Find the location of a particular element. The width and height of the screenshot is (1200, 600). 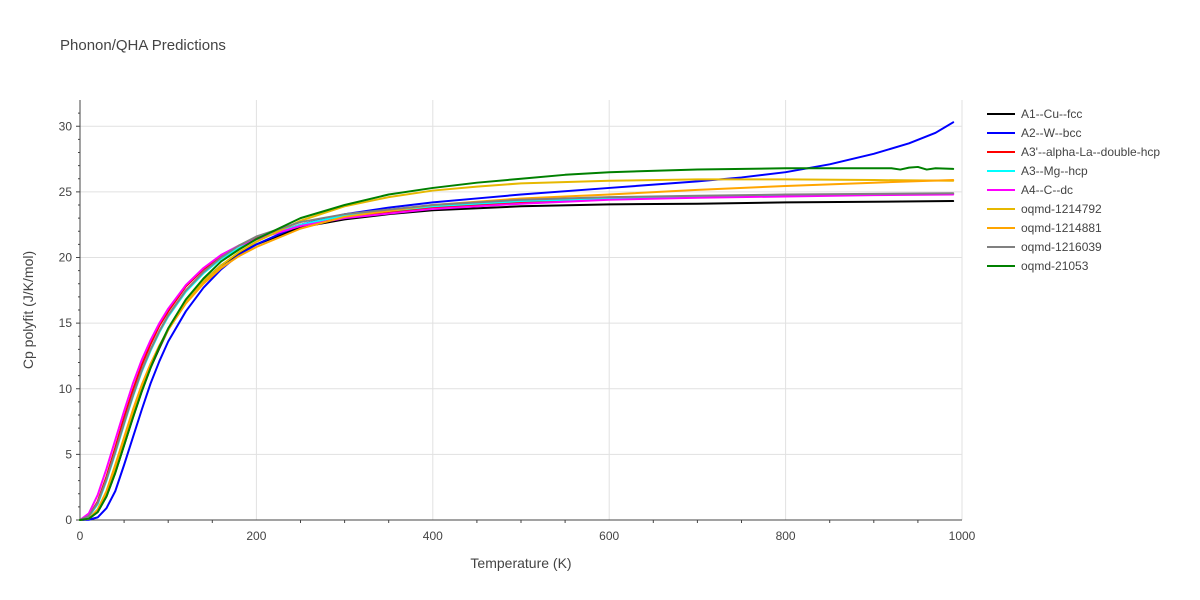

x-tick-label: 0 is located at coordinates (80, 536).